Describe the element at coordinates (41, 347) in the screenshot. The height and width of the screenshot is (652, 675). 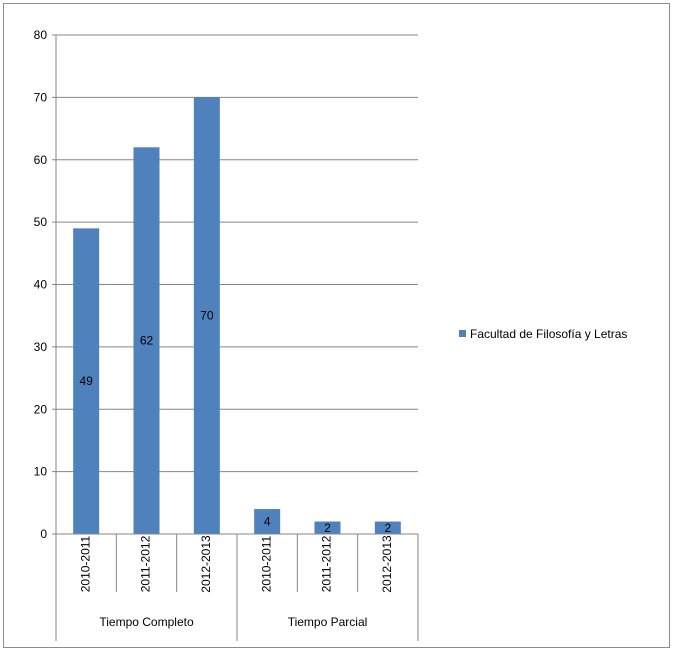
I see `y-tick-label: 30` at that location.